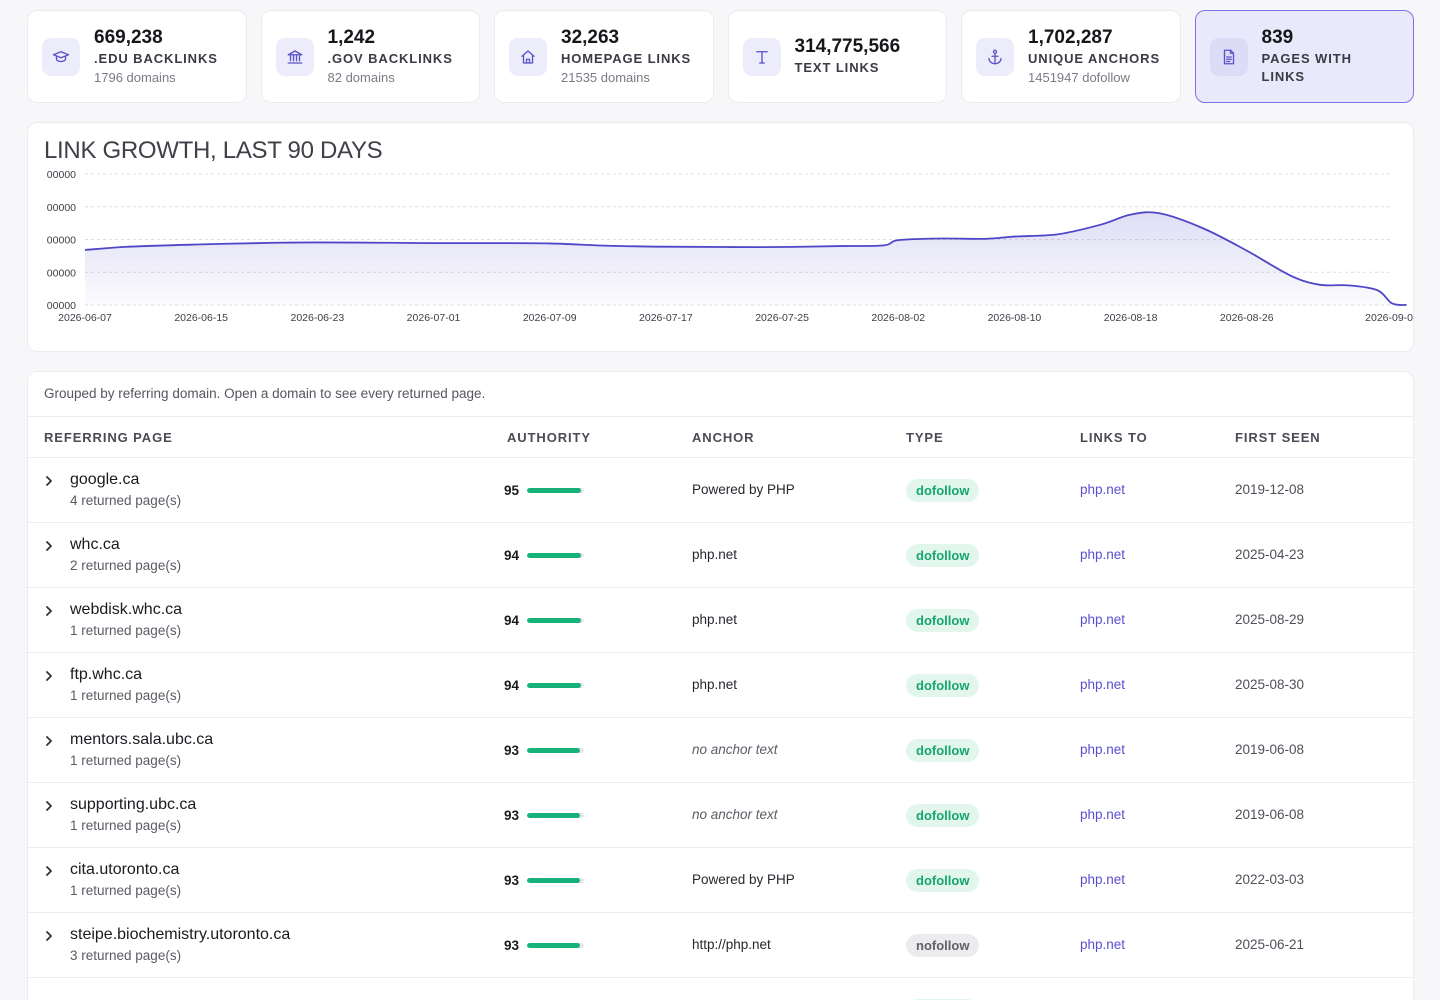 This screenshot has height=1000, width=1440. I want to click on stat-card-homepage-links: 32,263 HOMEPAGE LINKS 21535 domains, so click(604, 56).